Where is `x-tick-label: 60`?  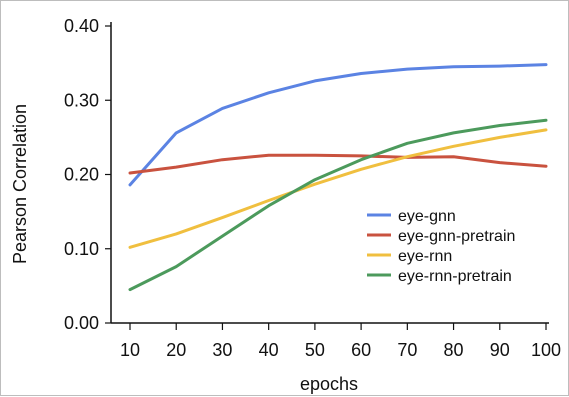
x-tick-label: 60 is located at coordinates (361, 350).